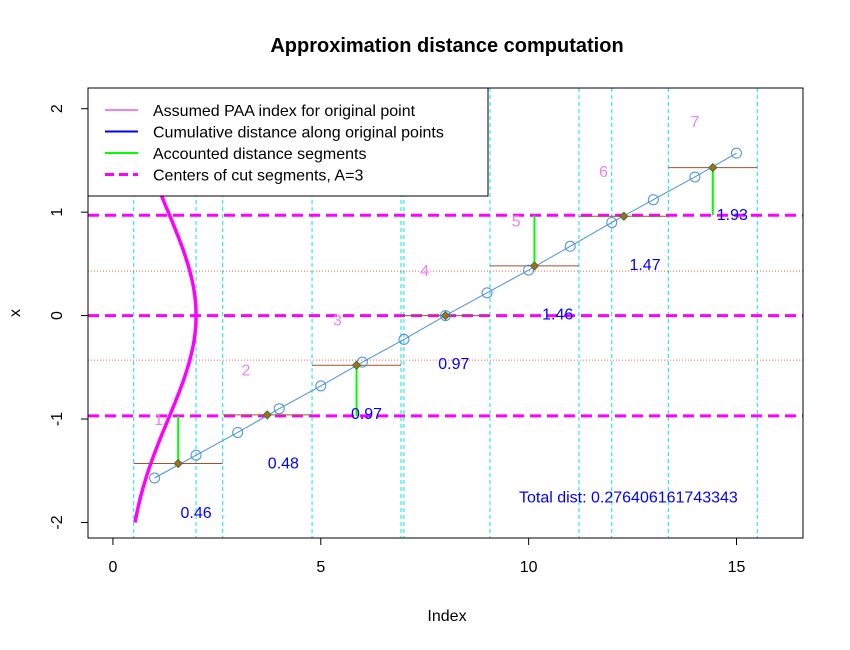  I want to click on distance-label: 1.93, so click(732, 215).